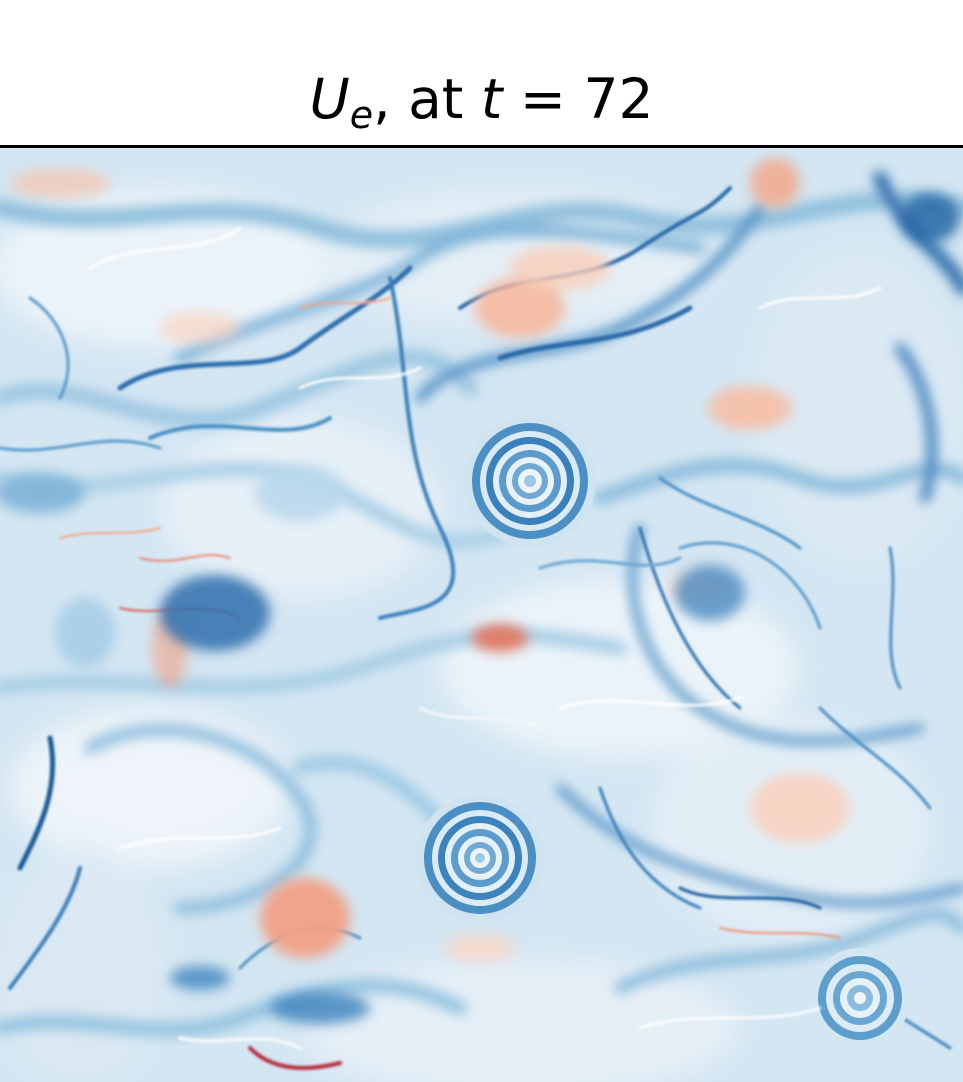 The height and width of the screenshot is (1082, 963). I want to click on title-equals: =, so click(543, 99).